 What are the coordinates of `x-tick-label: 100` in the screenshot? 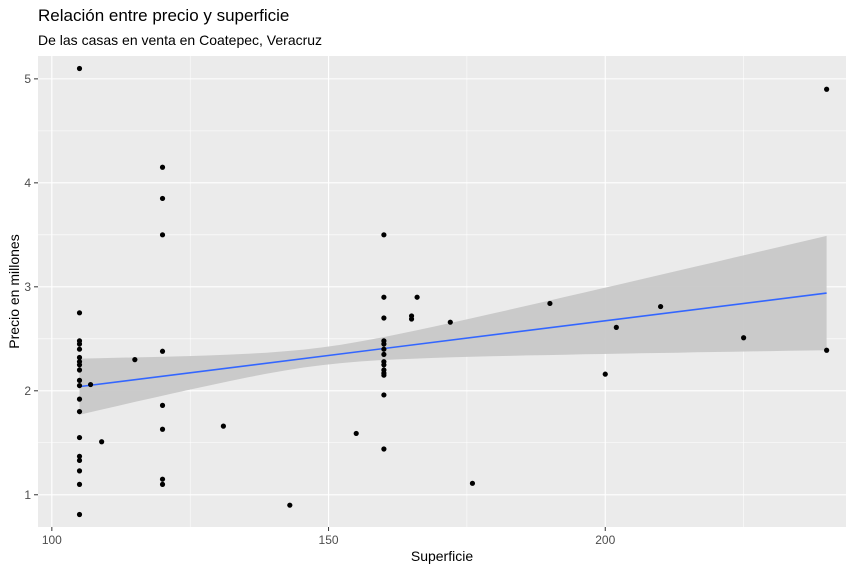 It's located at (52, 540).